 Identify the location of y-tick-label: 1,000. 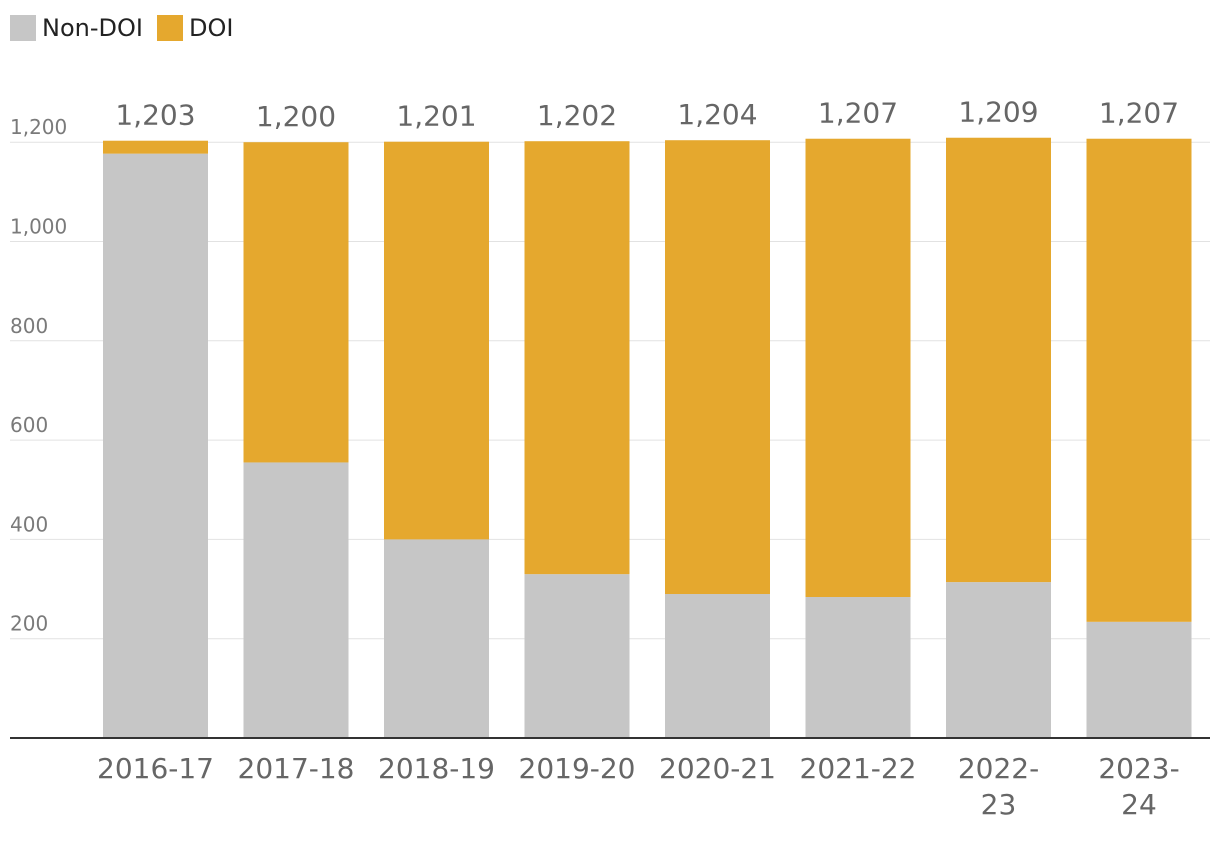
(38, 227).